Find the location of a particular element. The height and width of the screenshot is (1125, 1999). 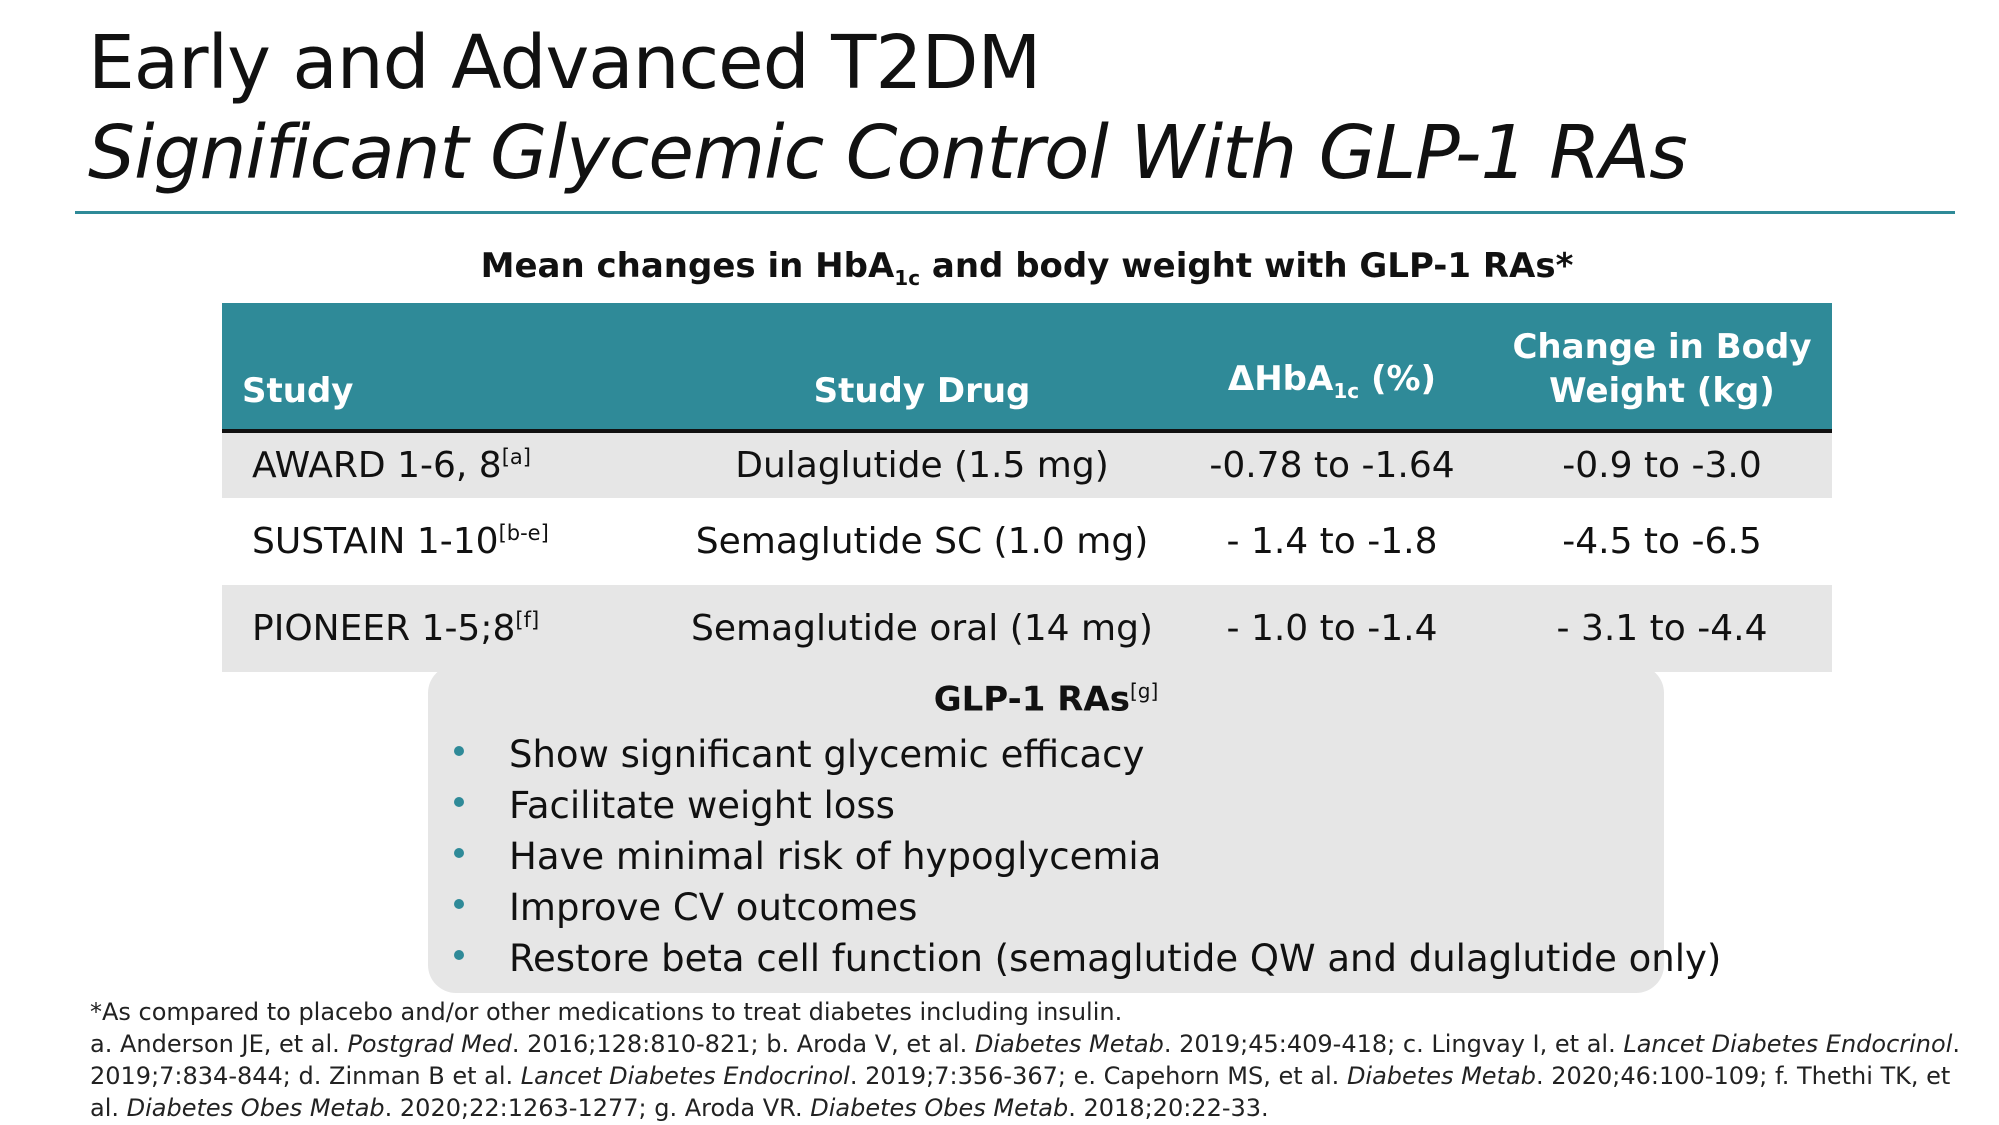

list-item-text: Facilitate weight loss is located at coordinates (702, 805).